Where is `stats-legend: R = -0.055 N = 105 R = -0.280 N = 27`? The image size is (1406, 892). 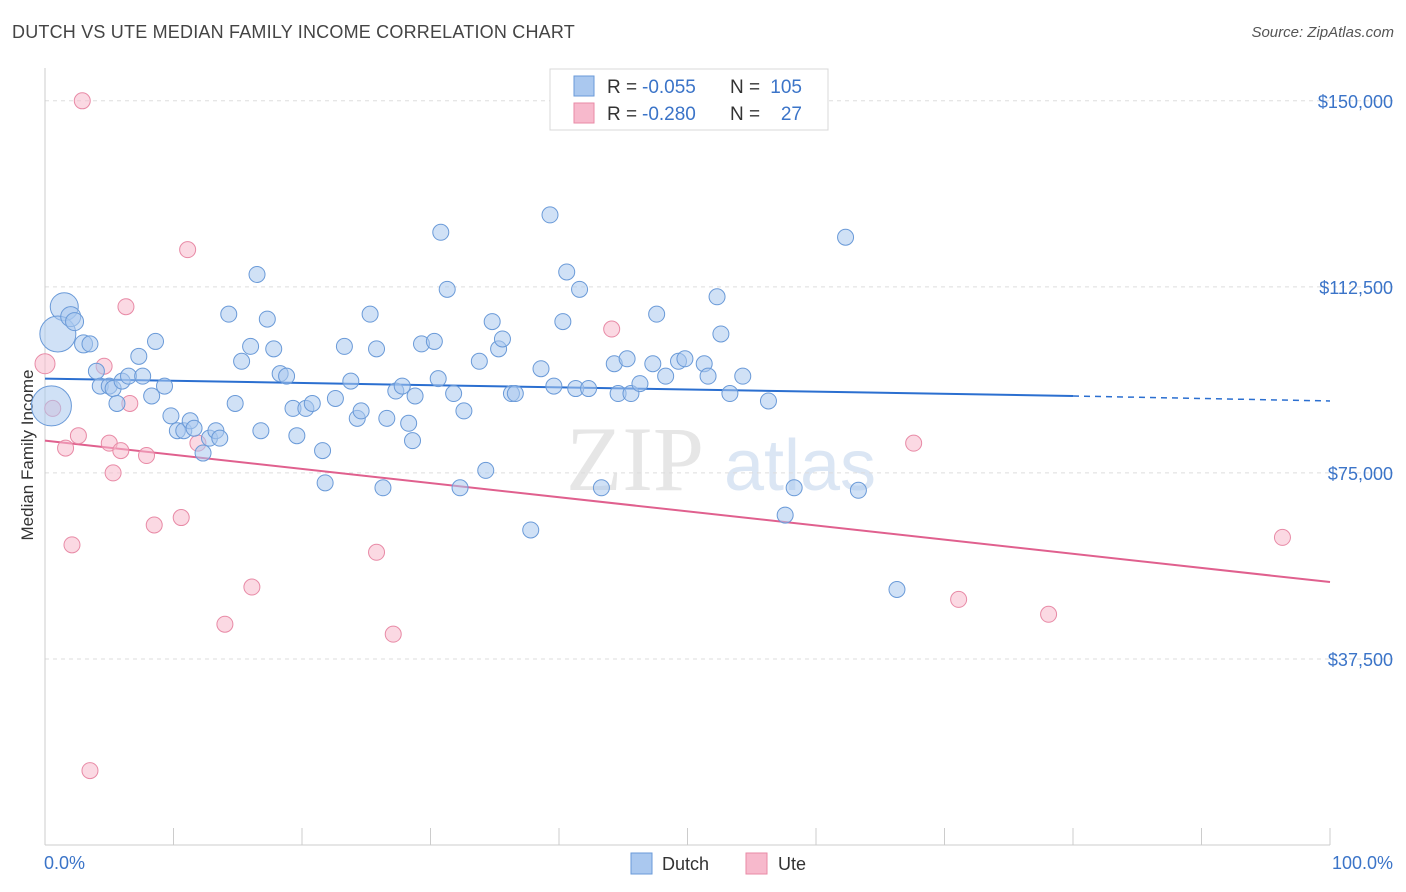
stats-legend: R = -0.055 N = 105 R = -0.280 N = 27 is located at coordinates (689, 99).